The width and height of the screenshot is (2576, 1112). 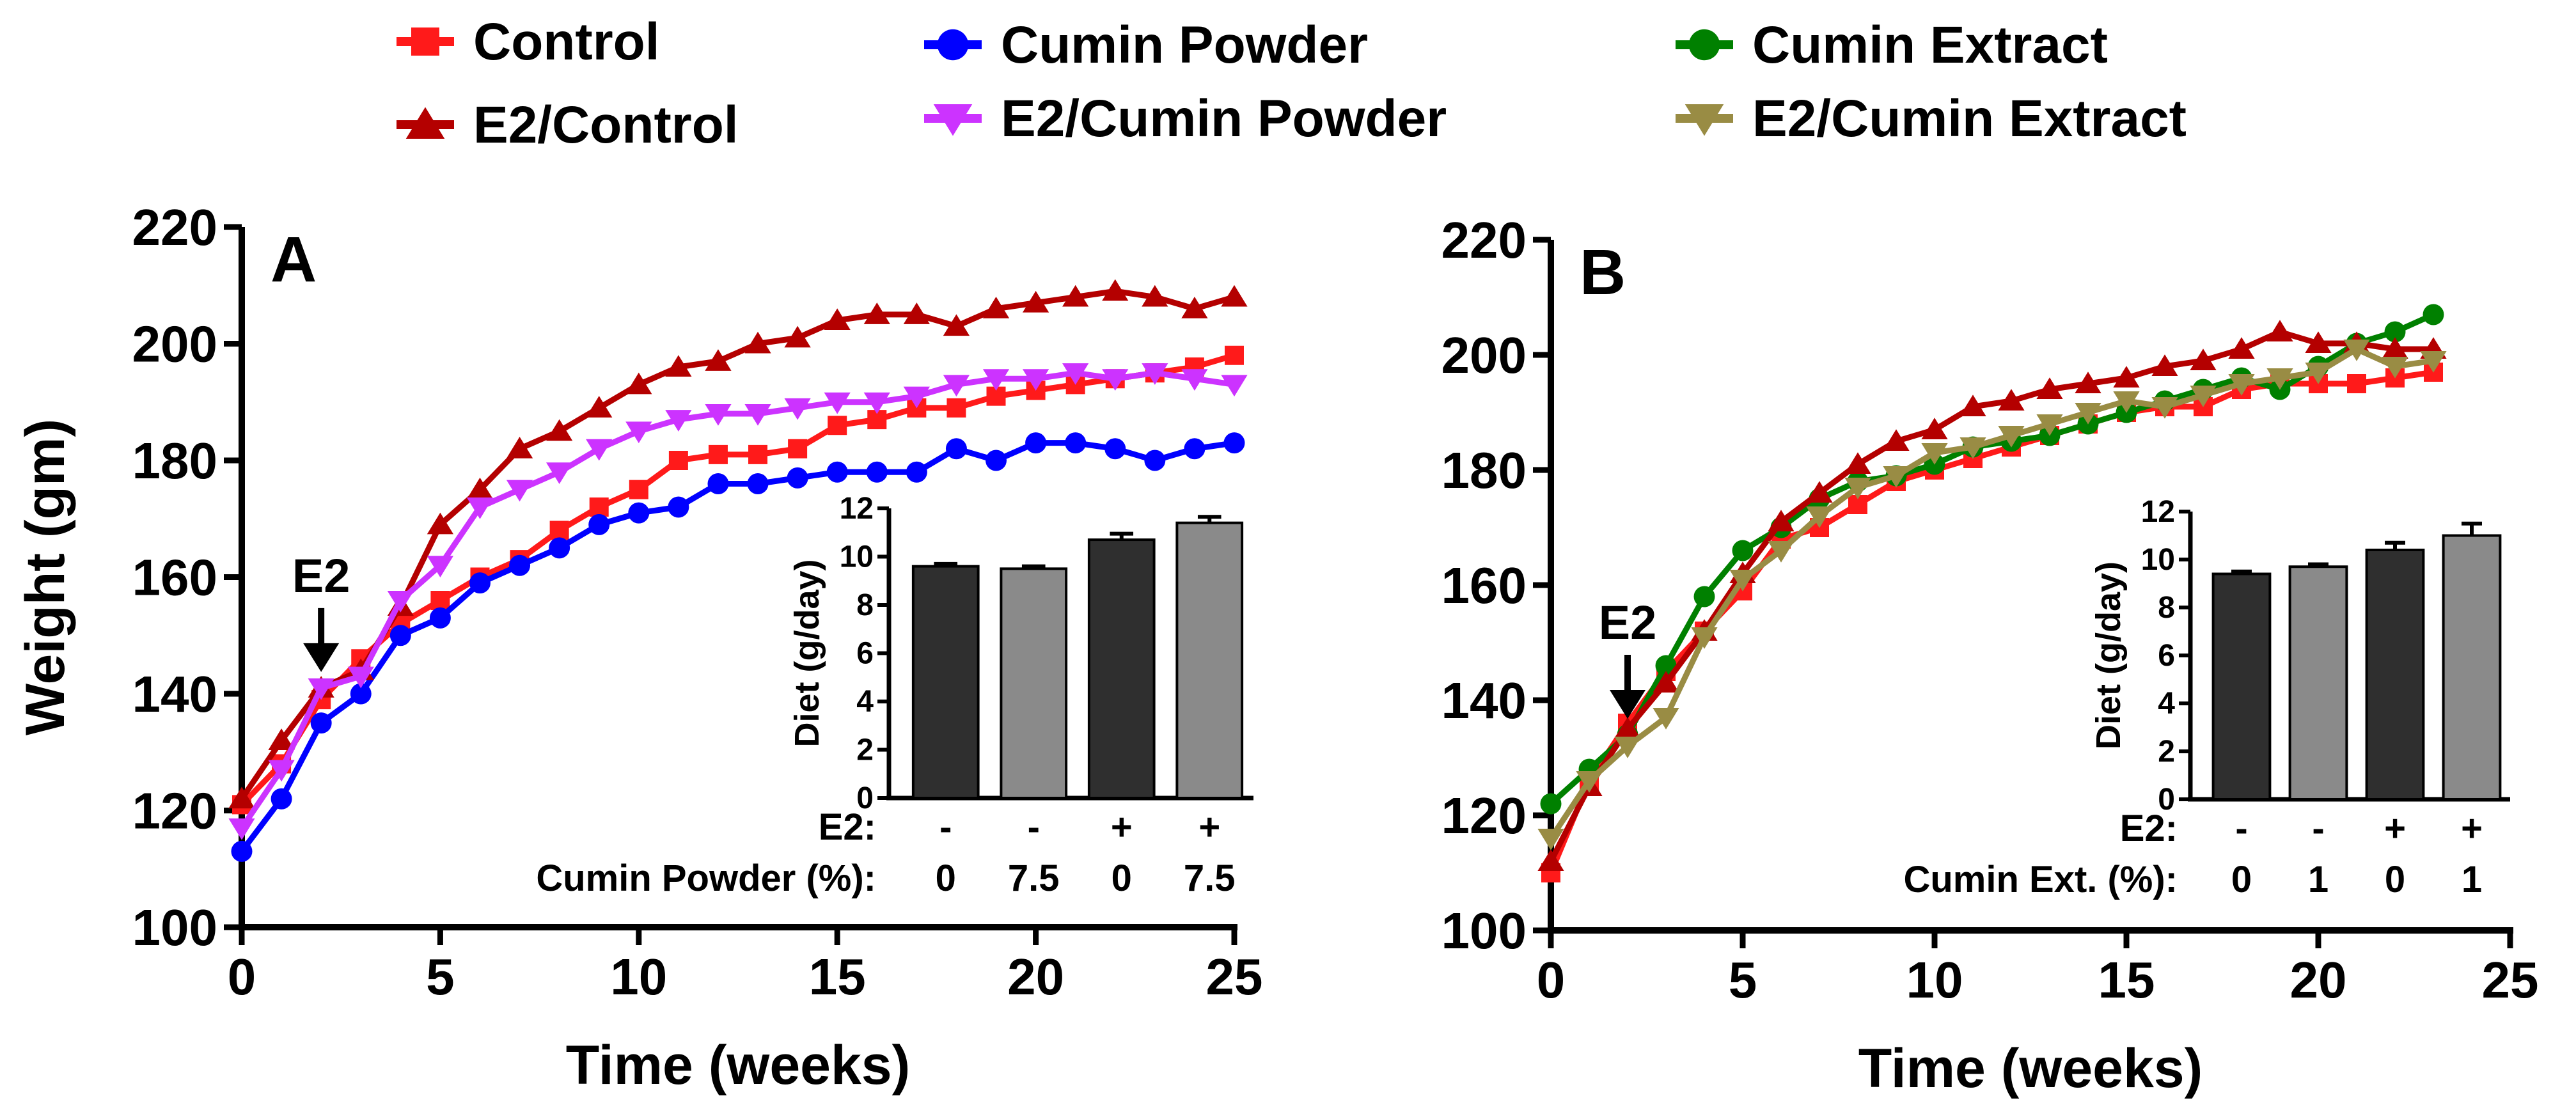 What do you see at coordinates (1934, 979) in the screenshot?
I see `x-tick-label: 10` at bounding box center [1934, 979].